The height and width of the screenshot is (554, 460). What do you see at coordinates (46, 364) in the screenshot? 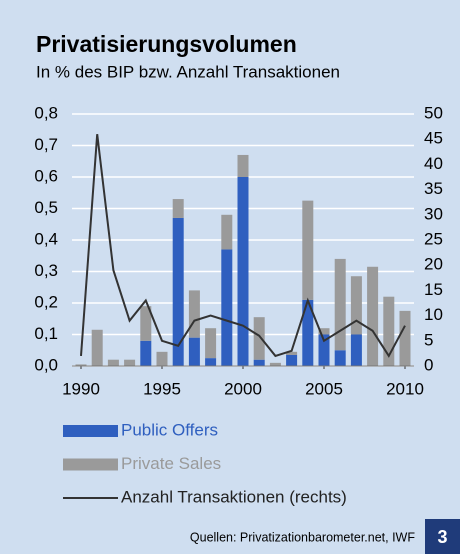
I see `y-tick-label: 0,0` at bounding box center [46, 364].